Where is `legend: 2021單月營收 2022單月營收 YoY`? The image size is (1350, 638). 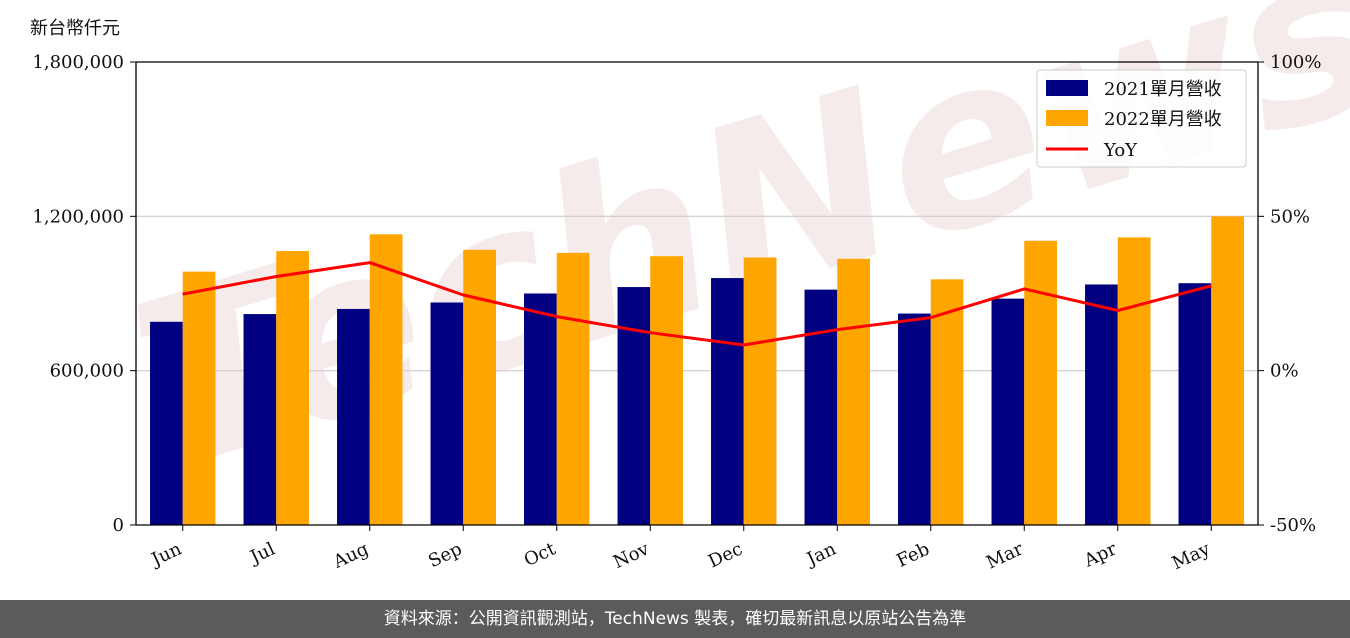 legend: 2021單月營收 2022單月營收 YoY is located at coordinates (1141, 118).